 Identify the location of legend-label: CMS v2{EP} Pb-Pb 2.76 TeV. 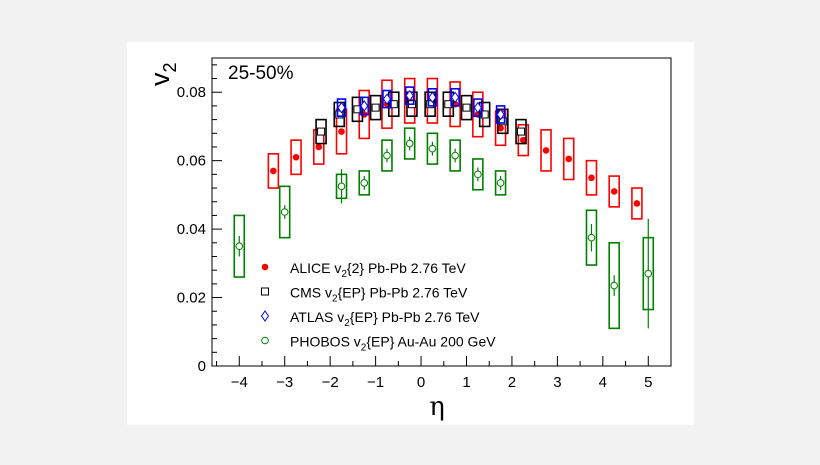
(379, 295).